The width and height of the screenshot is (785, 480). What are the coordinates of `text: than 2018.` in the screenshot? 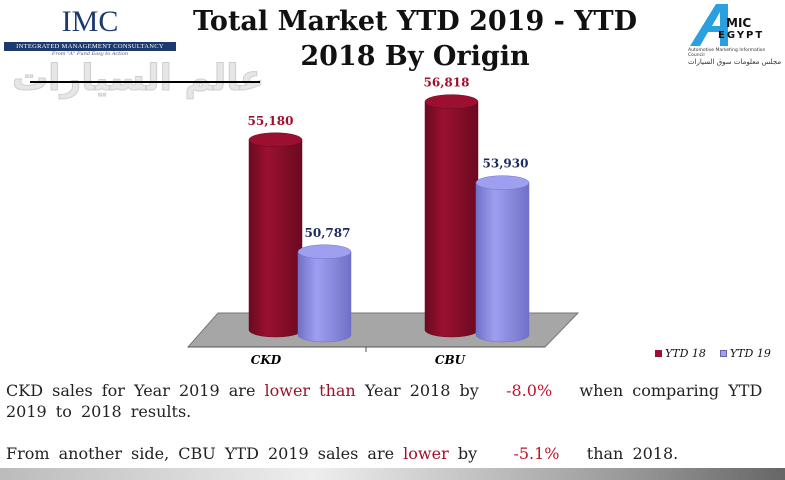 It's located at (632, 453).